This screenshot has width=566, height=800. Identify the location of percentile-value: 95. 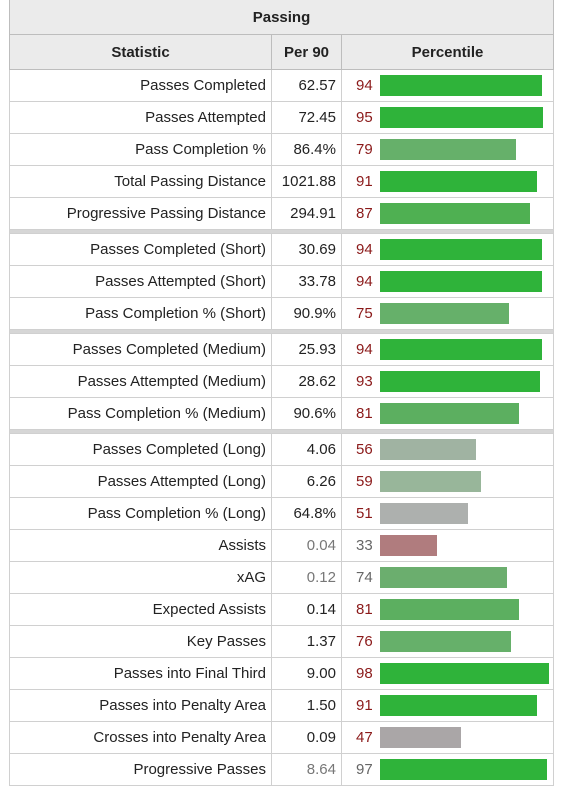
(364, 117).